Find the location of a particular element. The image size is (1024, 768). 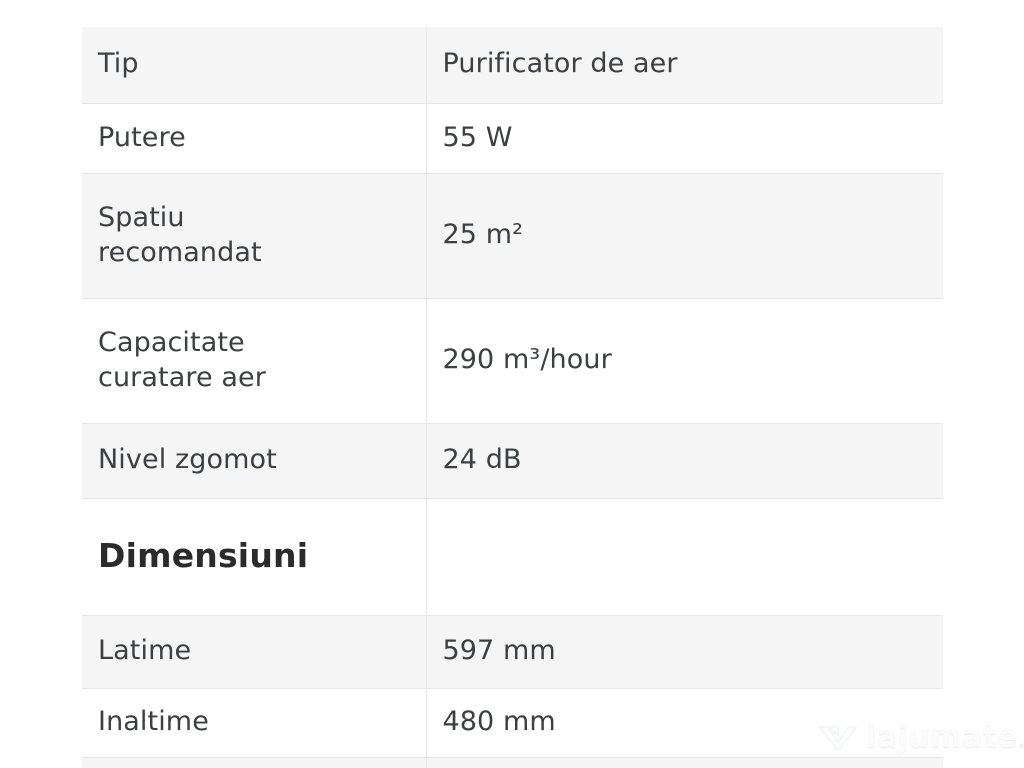

spec-label-putere: Putere is located at coordinates (254, 138).